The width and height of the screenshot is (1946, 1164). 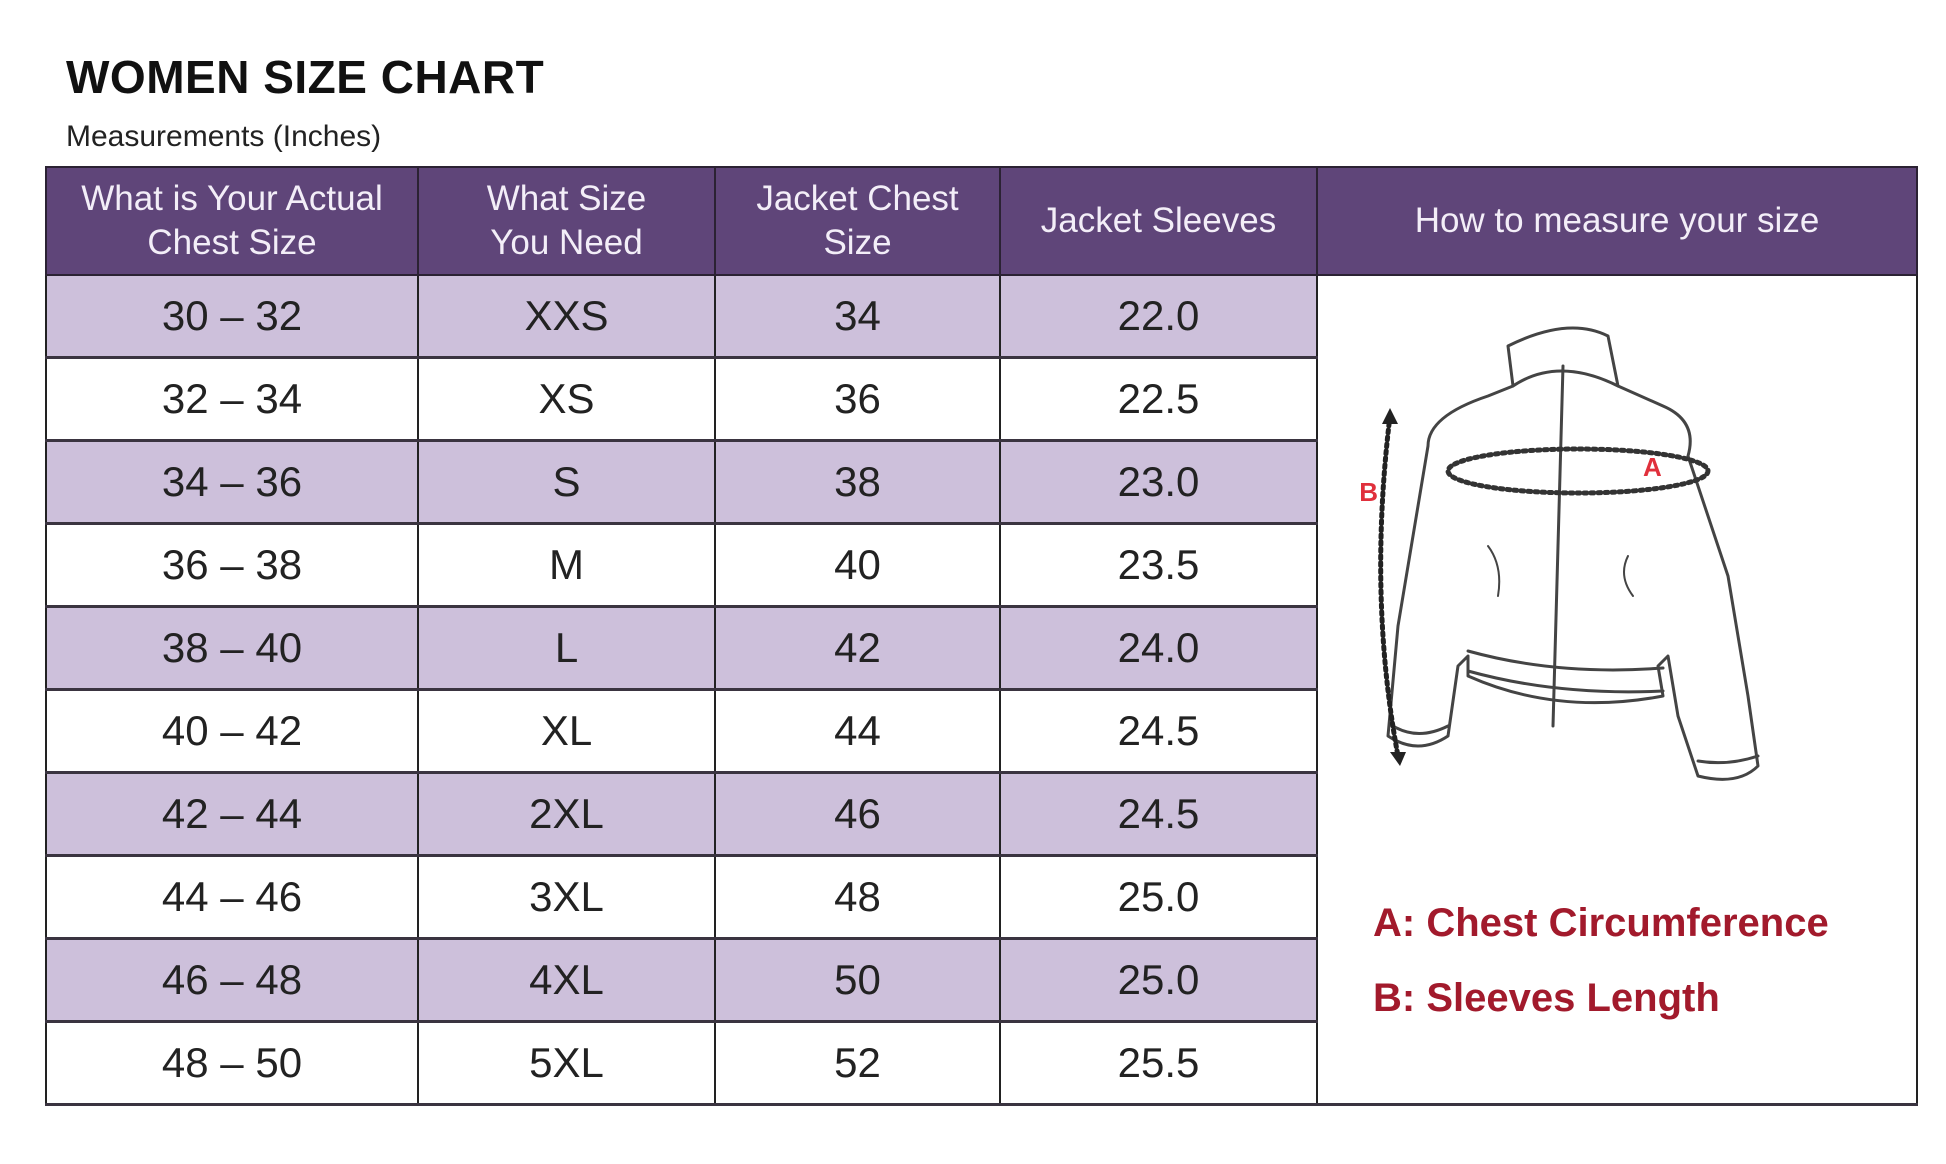 What do you see at coordinates (232, 482) in the screenshot?
I see `cell-chest: 34 – 36` at bounding box center [232, 482].